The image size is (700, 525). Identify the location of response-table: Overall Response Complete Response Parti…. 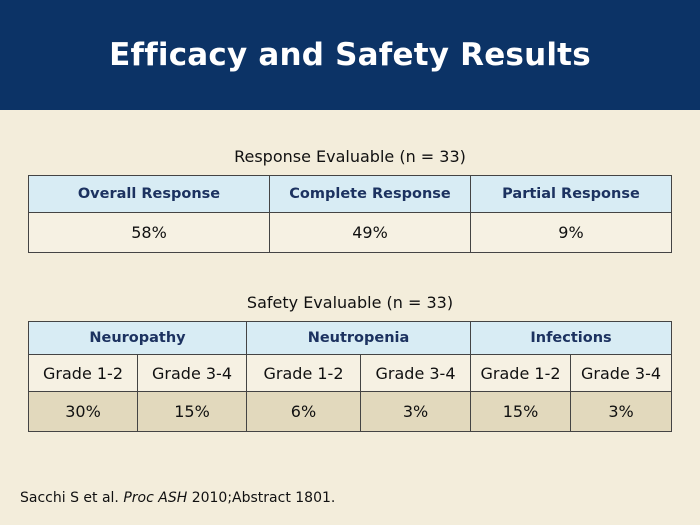
(350, 214).